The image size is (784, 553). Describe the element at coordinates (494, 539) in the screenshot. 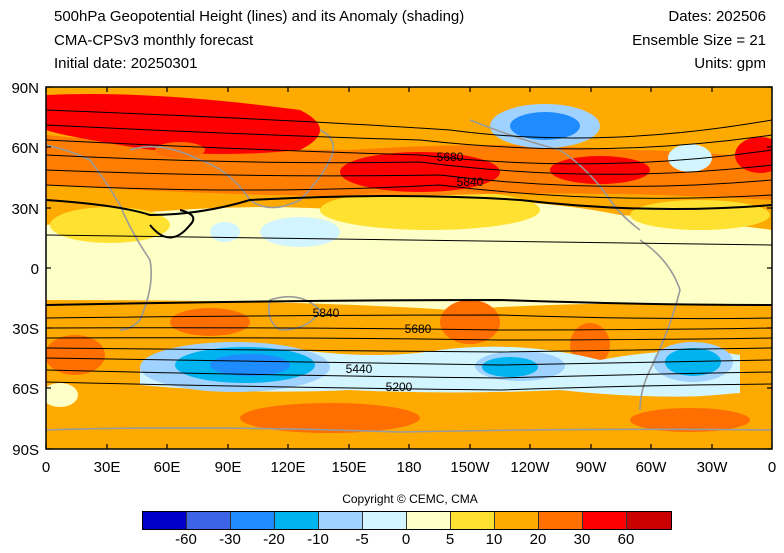

I see `colorbar-label: 10` at that location.